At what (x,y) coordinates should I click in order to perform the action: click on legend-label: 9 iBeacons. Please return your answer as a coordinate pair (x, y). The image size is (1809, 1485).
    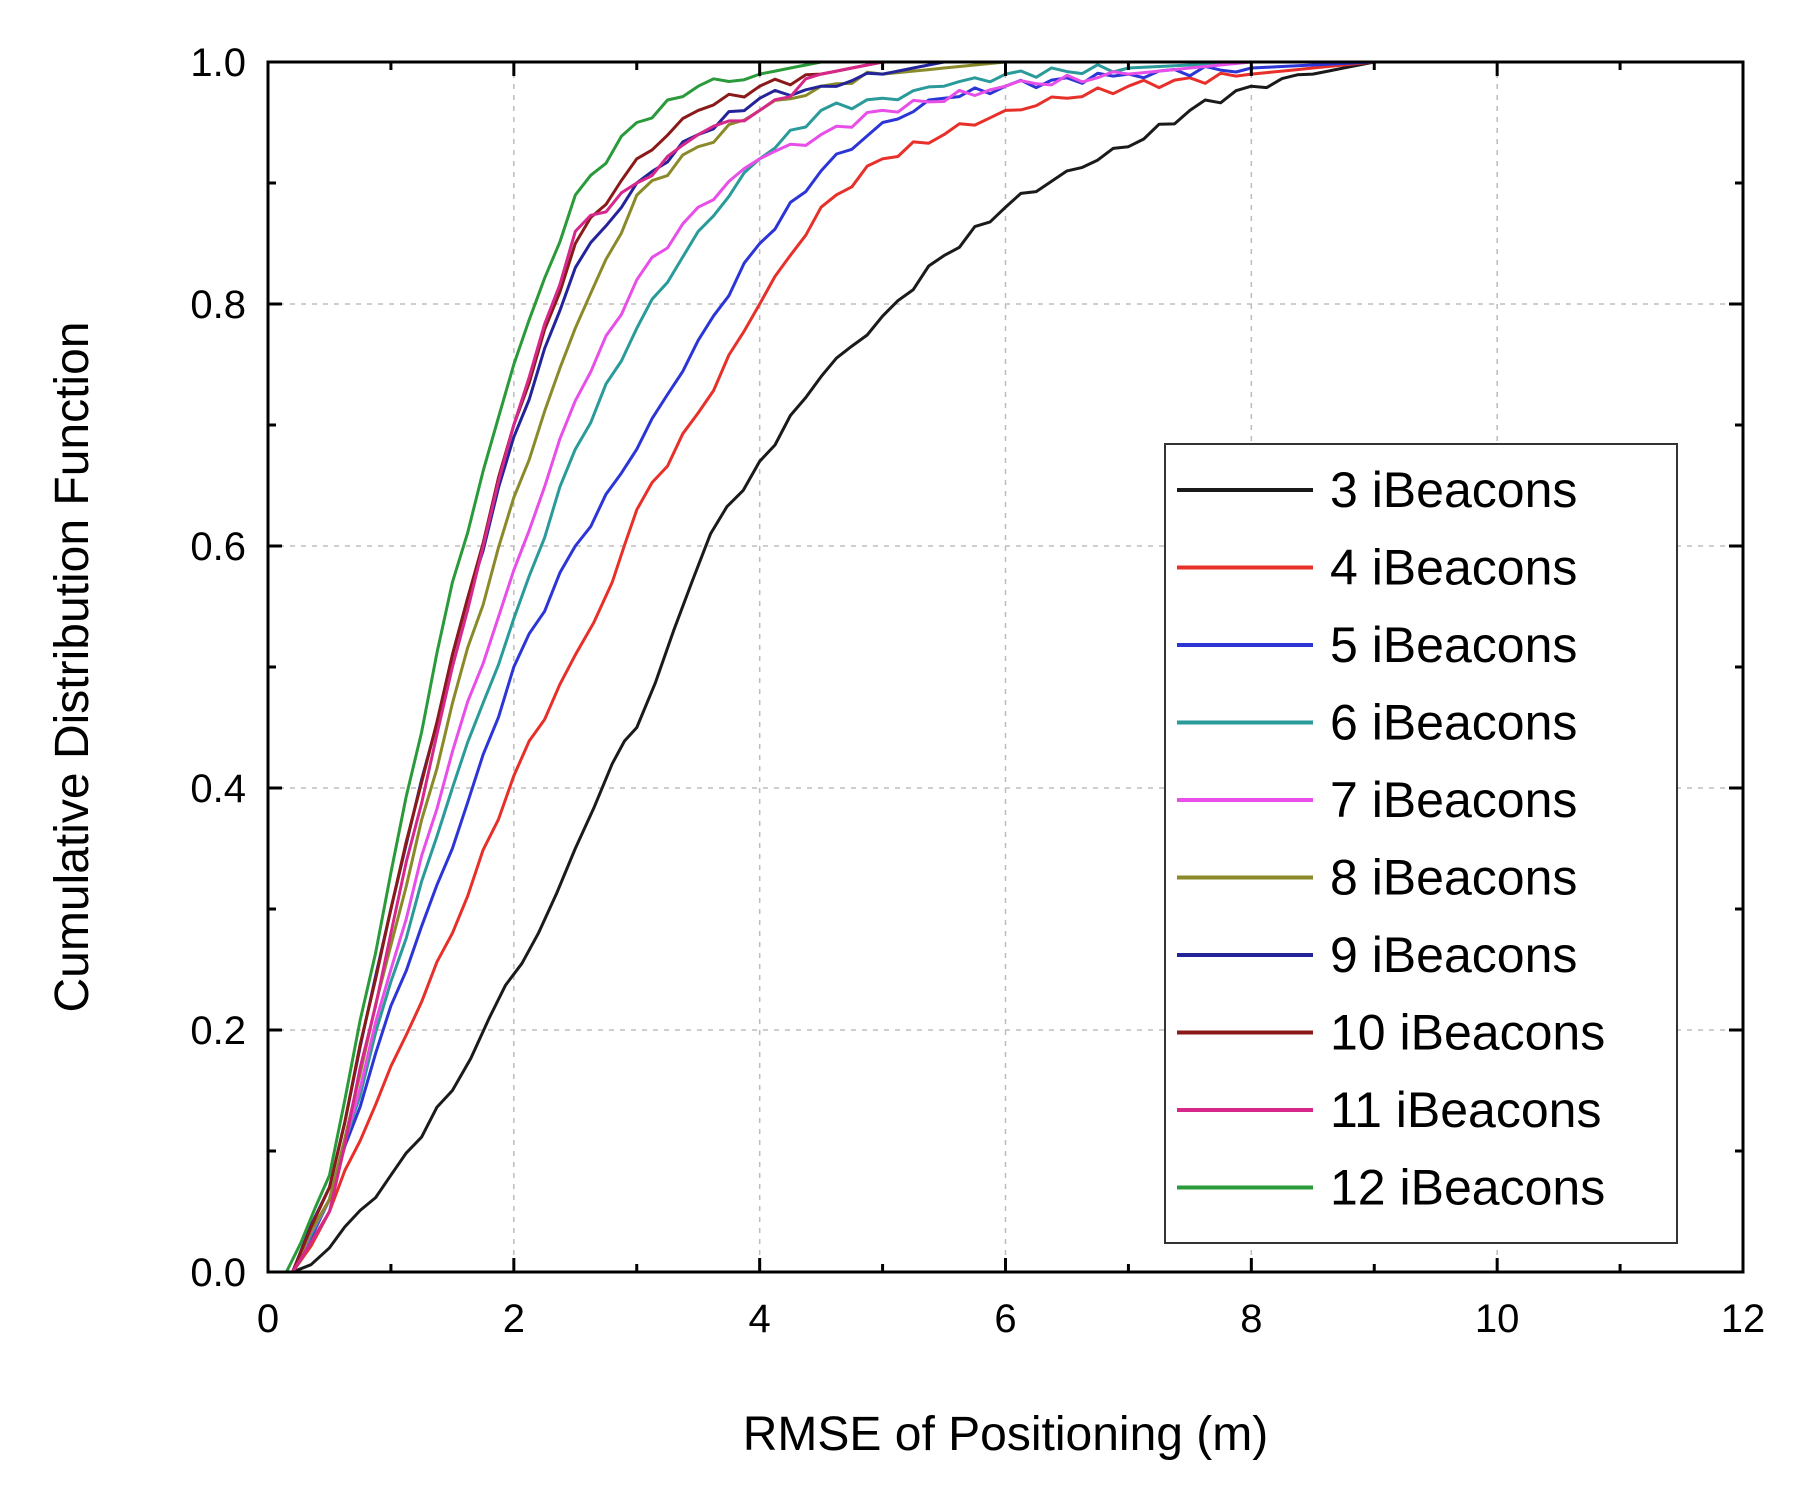
    Looking at the image, I should click on (1453, 955).